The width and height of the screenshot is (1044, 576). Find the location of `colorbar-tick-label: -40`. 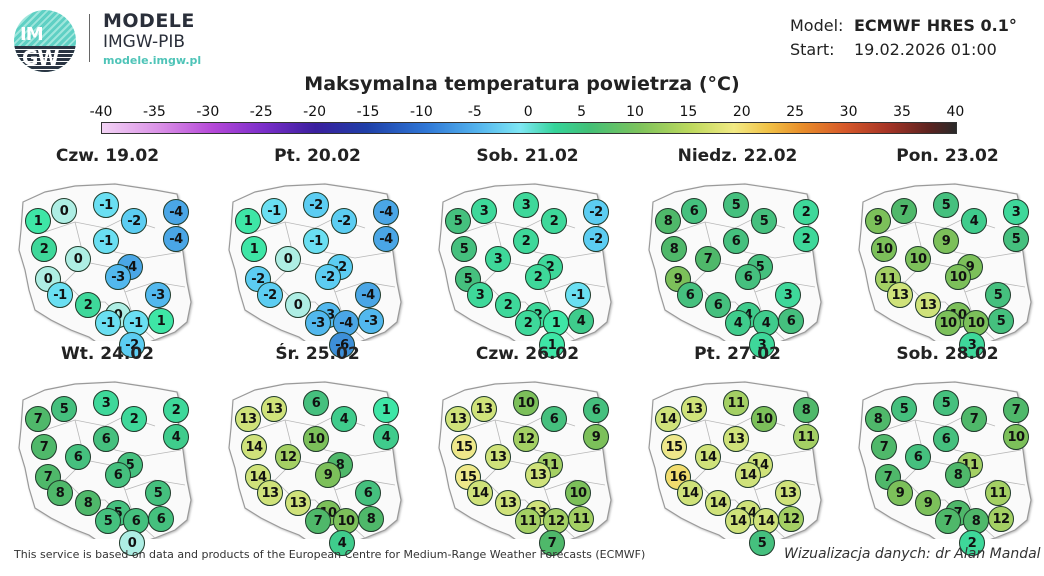

colorbar-tick-label: -40 is located at coordinates (101, 112).